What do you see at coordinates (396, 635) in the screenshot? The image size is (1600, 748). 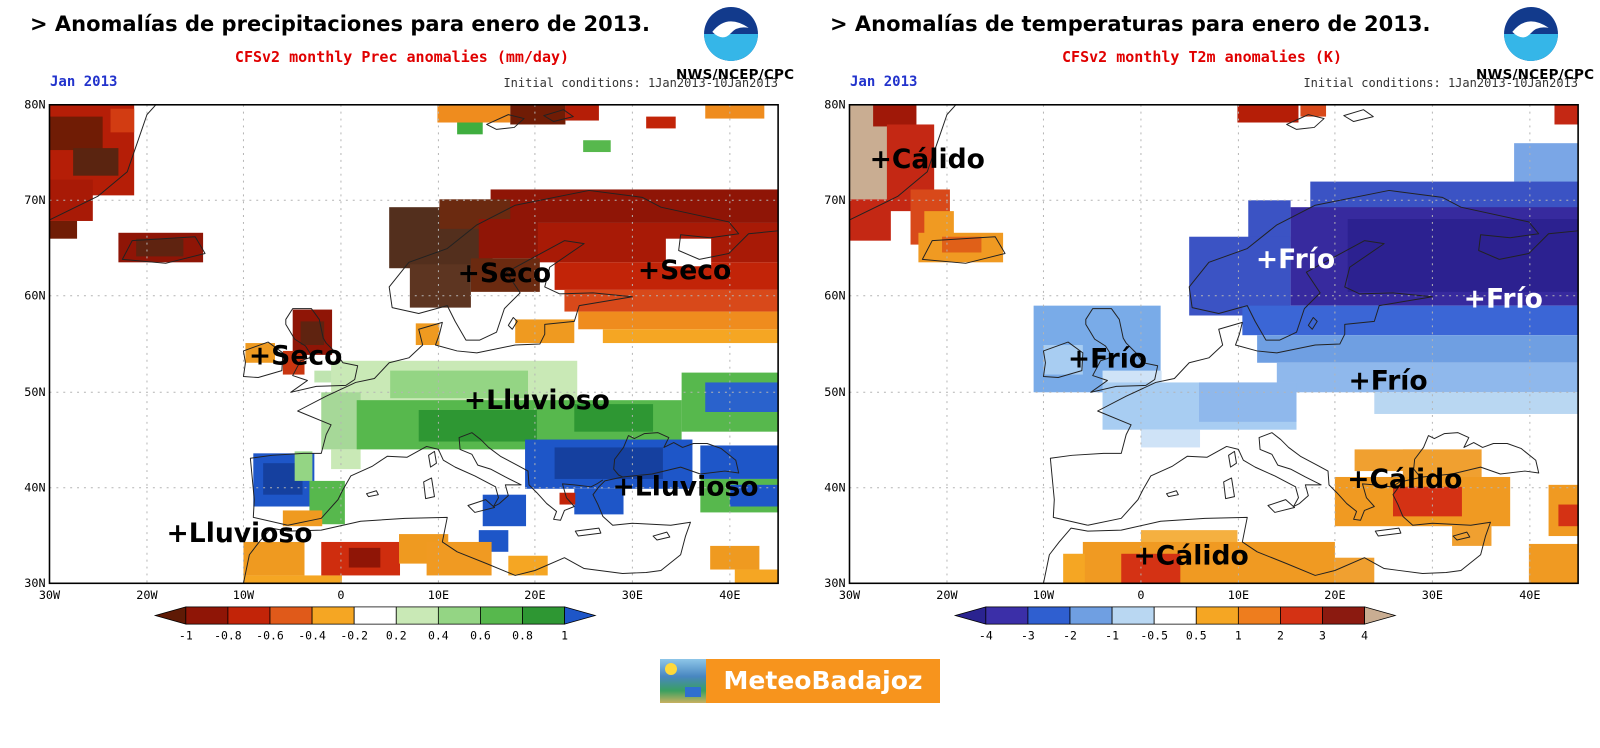 I see `colorbar-tick: 0.2` at bounding box center [396, 635].